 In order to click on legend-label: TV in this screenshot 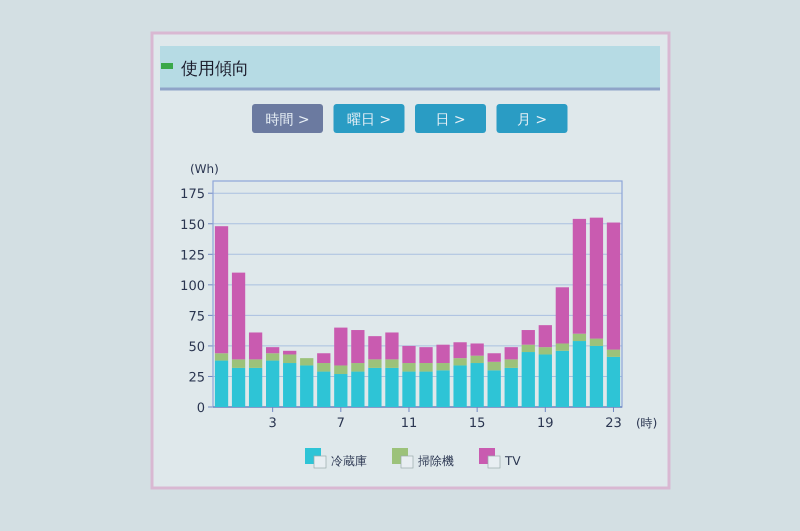, I will do `click(513, 461)`.